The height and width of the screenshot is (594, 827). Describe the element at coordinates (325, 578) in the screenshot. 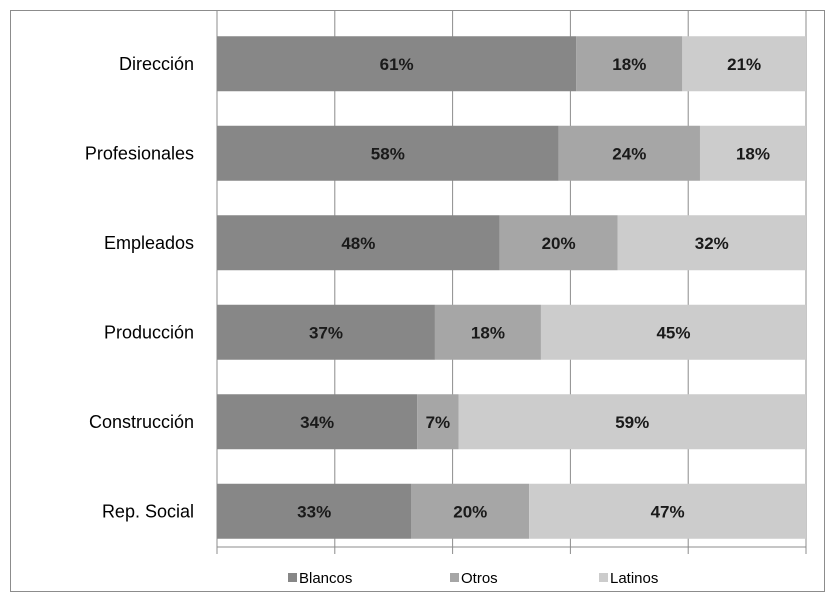

I see `legend-label-blancos: Blancos` at that location.